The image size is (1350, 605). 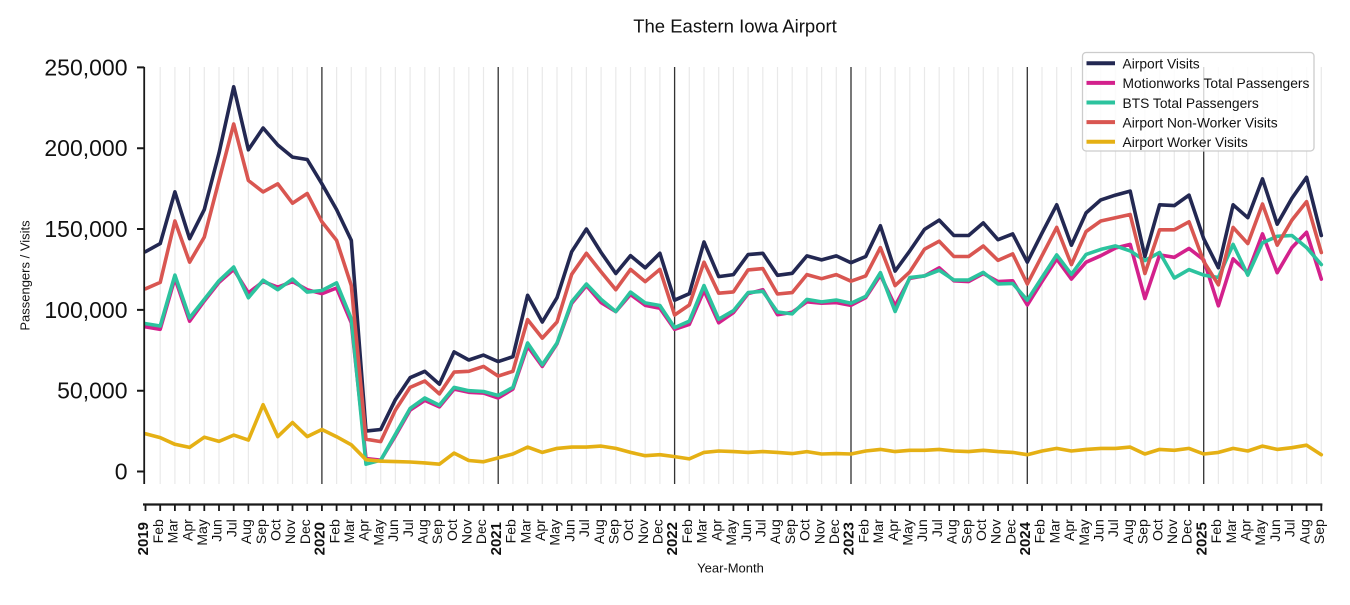 I want to click on svg-text: The Eastern Iowa Airport, so click(x=735, y=25).